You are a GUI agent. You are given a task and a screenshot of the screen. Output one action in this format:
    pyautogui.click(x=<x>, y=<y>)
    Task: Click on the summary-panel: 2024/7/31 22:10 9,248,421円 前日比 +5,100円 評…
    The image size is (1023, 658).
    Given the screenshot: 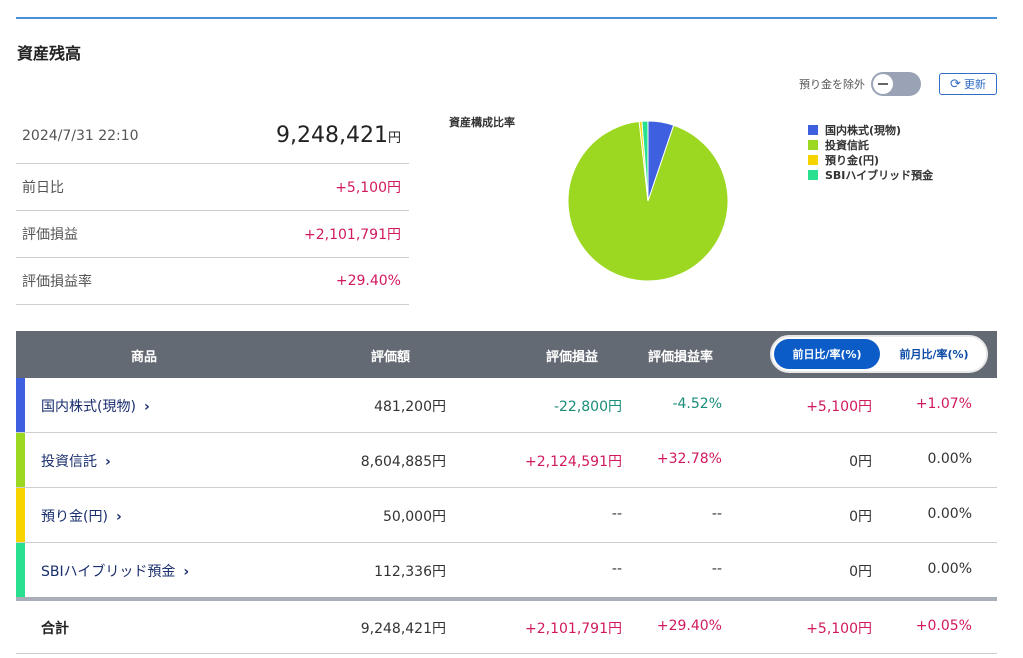 What is the action you would take?
    pyautogui.click(x=212, y=206)
    